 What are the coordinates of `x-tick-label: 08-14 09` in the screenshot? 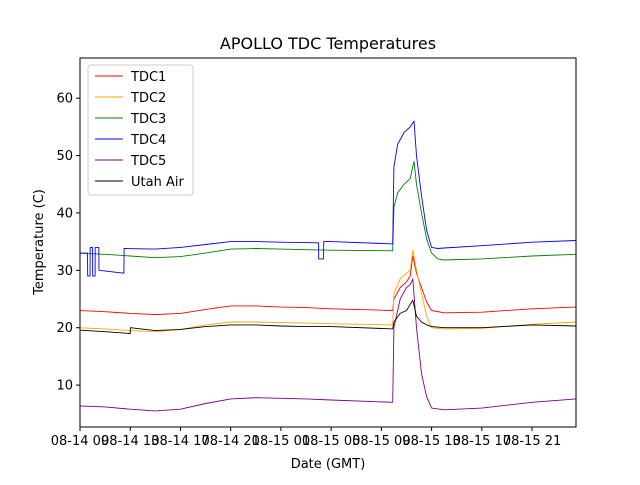 It's located at (80, 441).